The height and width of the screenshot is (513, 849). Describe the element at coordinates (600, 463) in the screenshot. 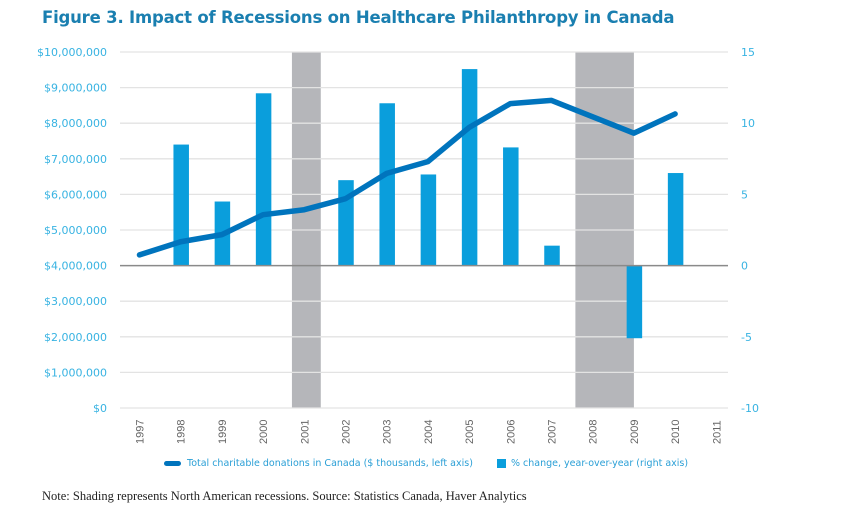

I see `legend-label-percent-change: % change, year-over-year (right axis)` at that location.